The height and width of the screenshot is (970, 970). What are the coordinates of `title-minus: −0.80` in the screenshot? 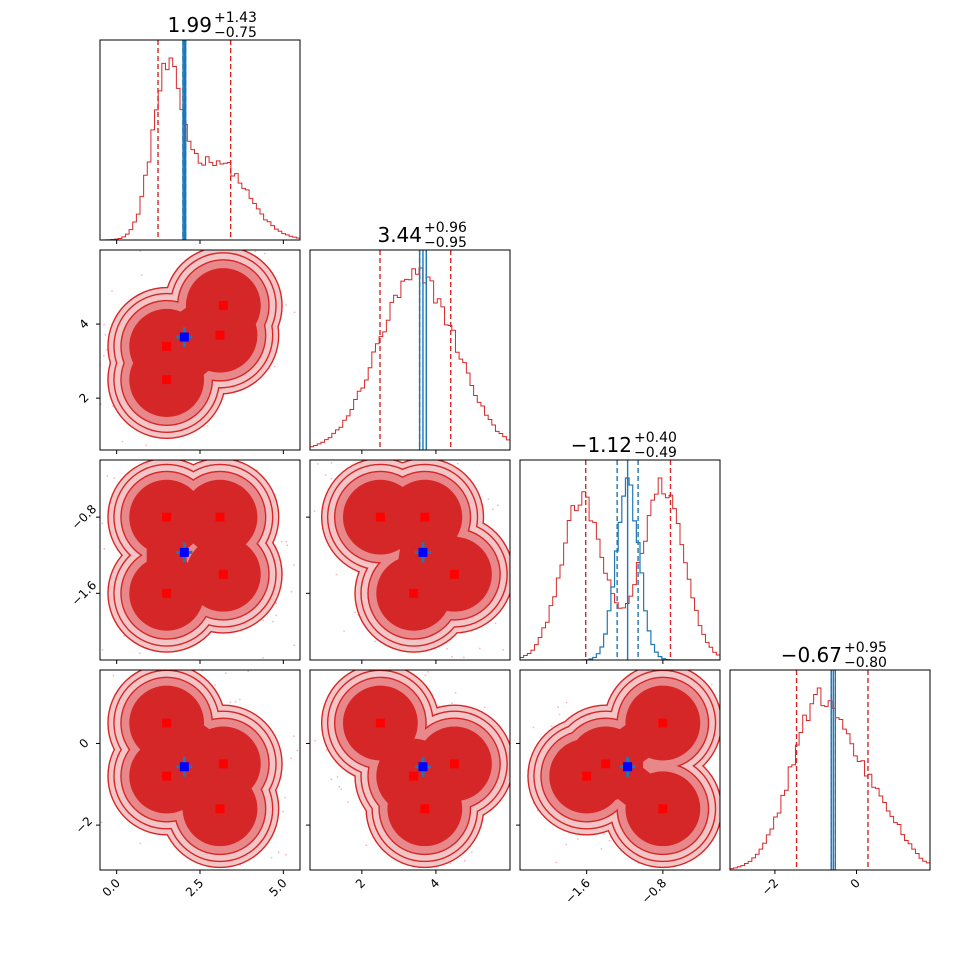 It's located at (865, 663).